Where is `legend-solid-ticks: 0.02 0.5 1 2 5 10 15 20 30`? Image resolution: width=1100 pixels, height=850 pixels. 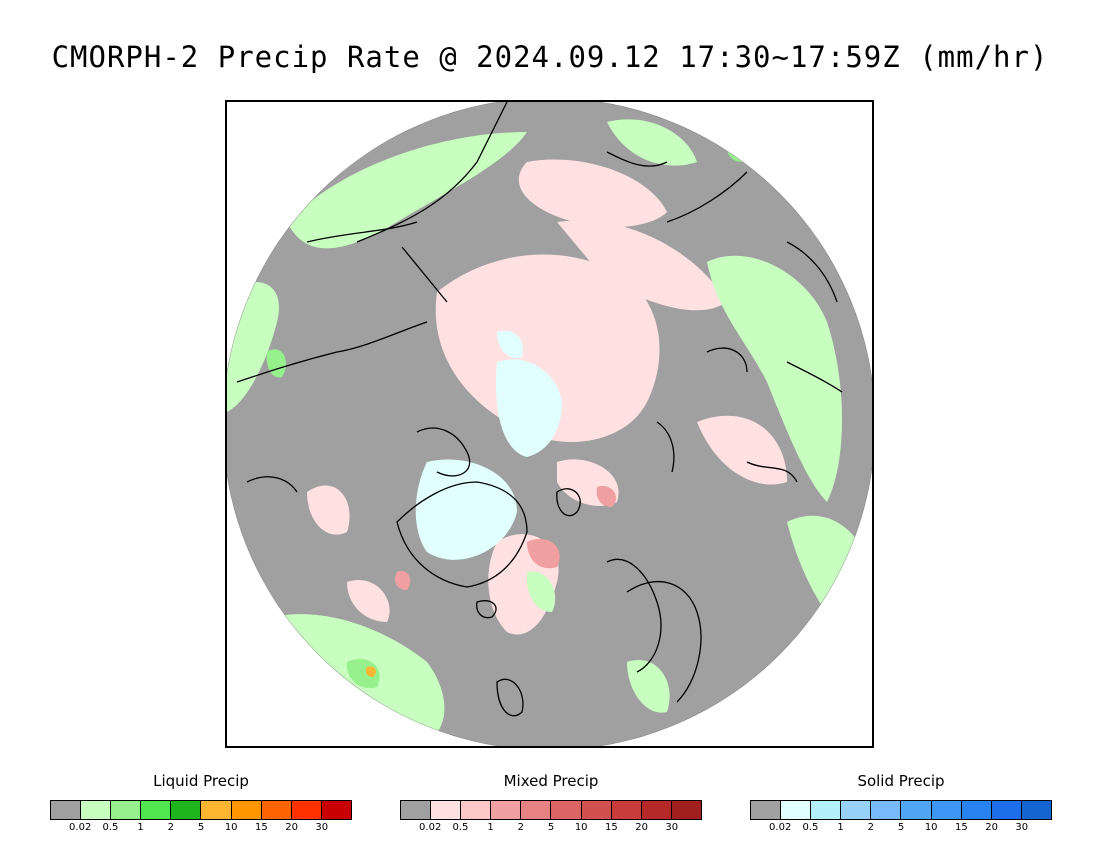
legend-solid-ticks: 0.02 0.5 1 2 5 10 15 20 30 is located at coordinates (901, 829).